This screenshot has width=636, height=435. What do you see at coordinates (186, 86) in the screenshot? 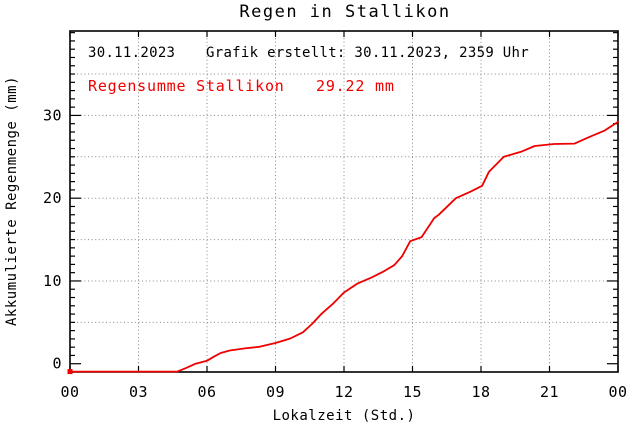
I see `annotation-rainsum-label: Regensumme Stallikon` at bounding box center [186, 86].